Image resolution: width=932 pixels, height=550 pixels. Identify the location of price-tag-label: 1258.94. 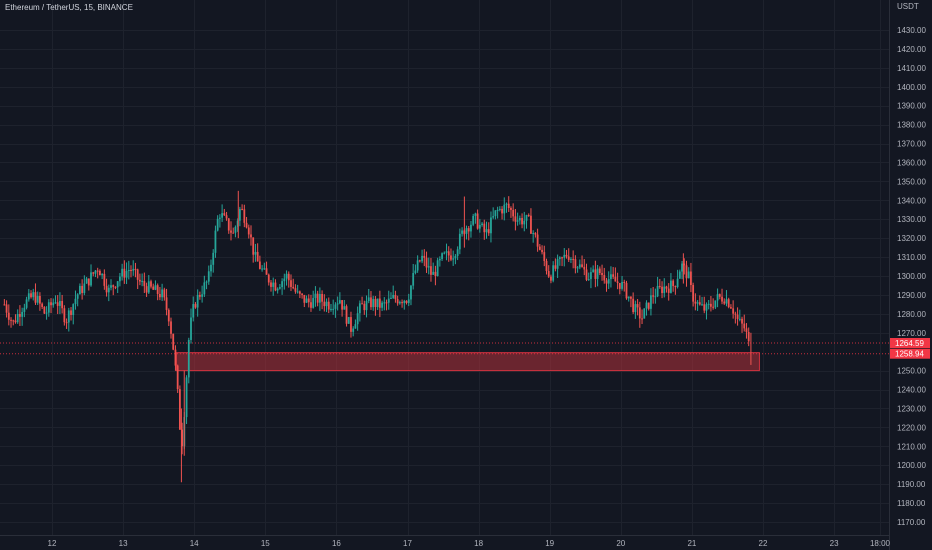
(909, 354).